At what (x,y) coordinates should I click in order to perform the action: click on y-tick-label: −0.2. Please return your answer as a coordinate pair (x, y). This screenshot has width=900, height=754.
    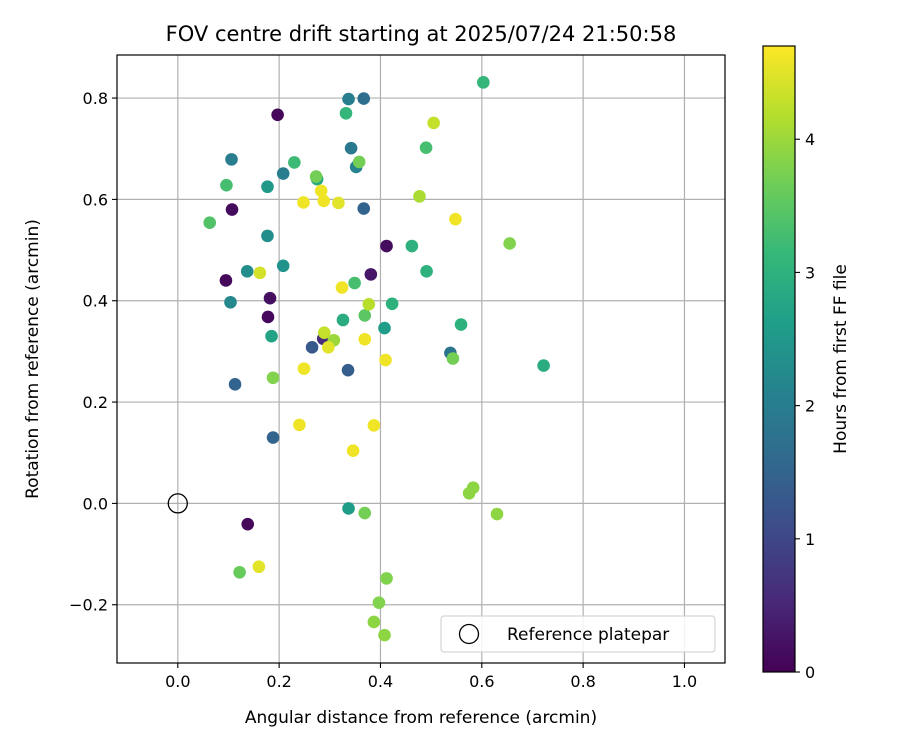
    Looking at the image, I should click on (88, 605).